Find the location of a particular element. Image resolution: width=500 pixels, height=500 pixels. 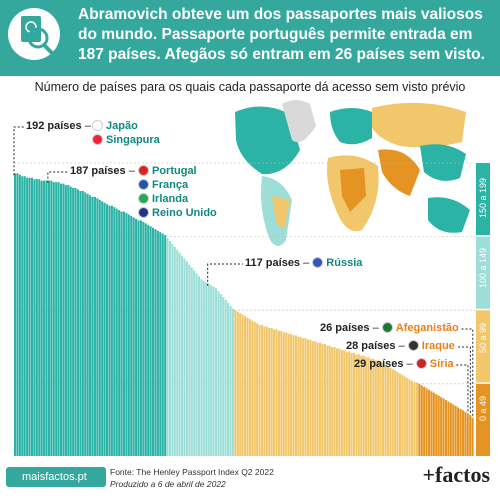

syria-flag-icon is located at coordinates (421, 363).